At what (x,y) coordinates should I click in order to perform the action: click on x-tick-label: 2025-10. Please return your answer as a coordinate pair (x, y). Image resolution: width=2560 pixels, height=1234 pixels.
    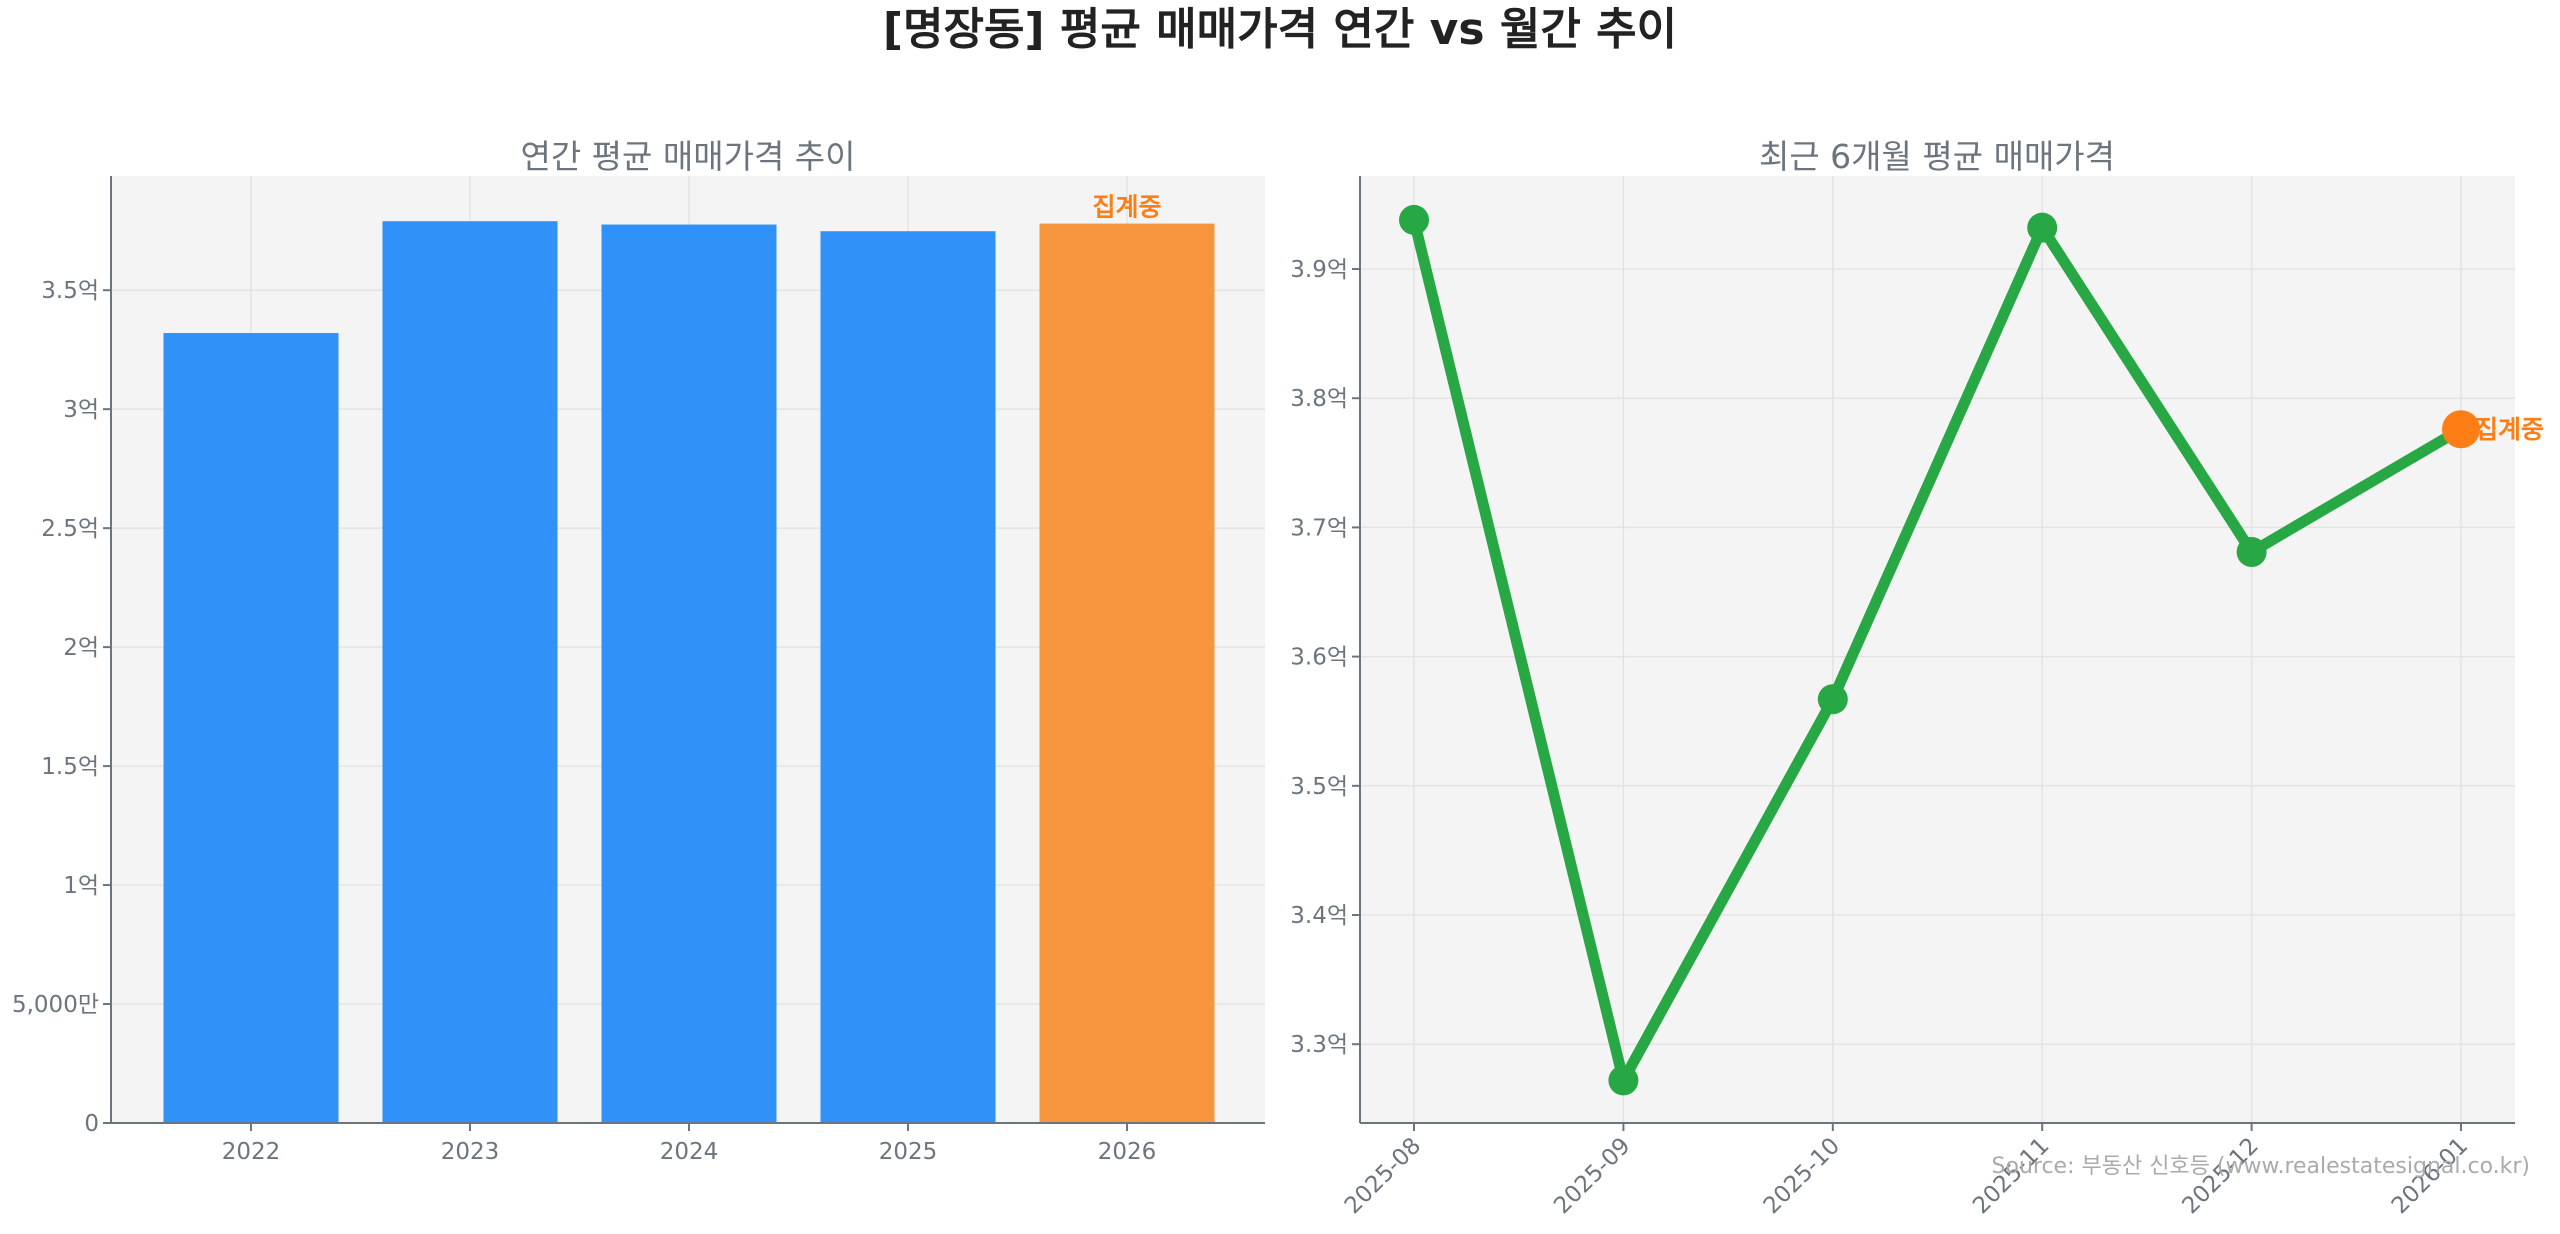
    Looking at the image, I should click on (1802, 1176).